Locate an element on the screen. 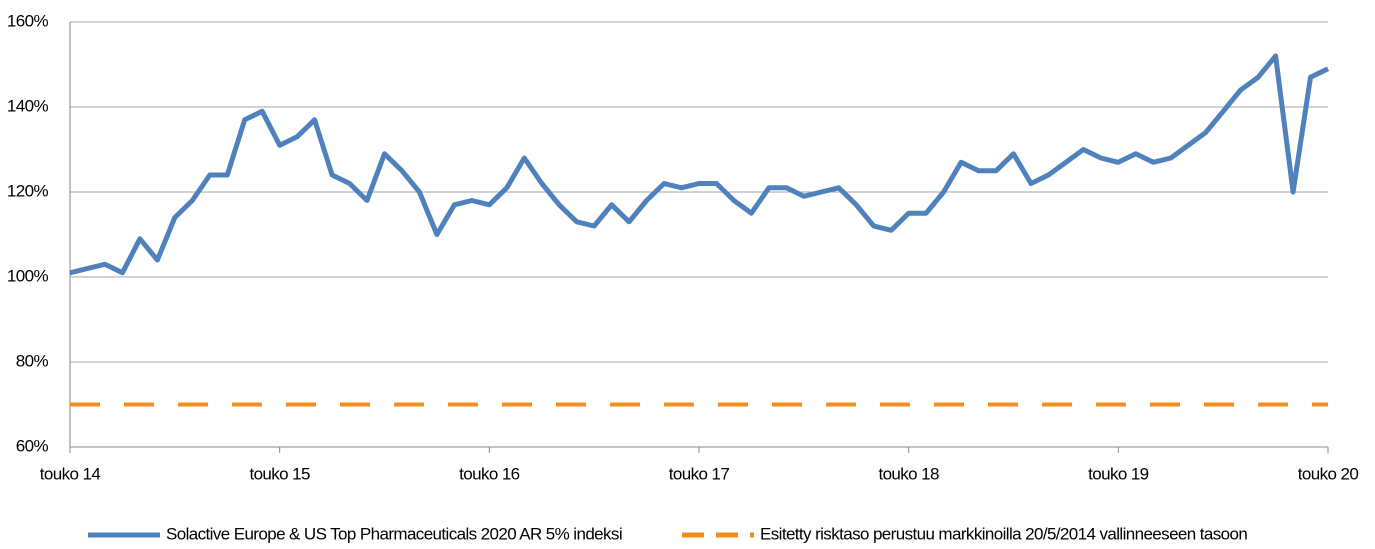 The width and height of the screenshot is (1375, 549). y-tick-label: 60% is located at coordinates (32, 445).